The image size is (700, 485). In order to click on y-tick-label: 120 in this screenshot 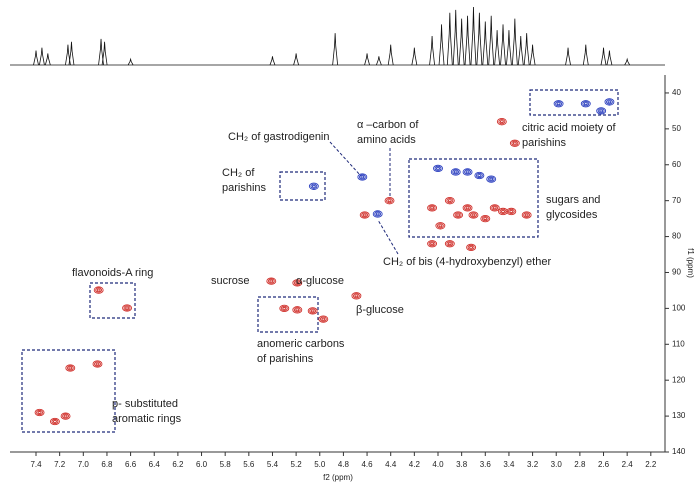, I will do `click(679, 379)`.